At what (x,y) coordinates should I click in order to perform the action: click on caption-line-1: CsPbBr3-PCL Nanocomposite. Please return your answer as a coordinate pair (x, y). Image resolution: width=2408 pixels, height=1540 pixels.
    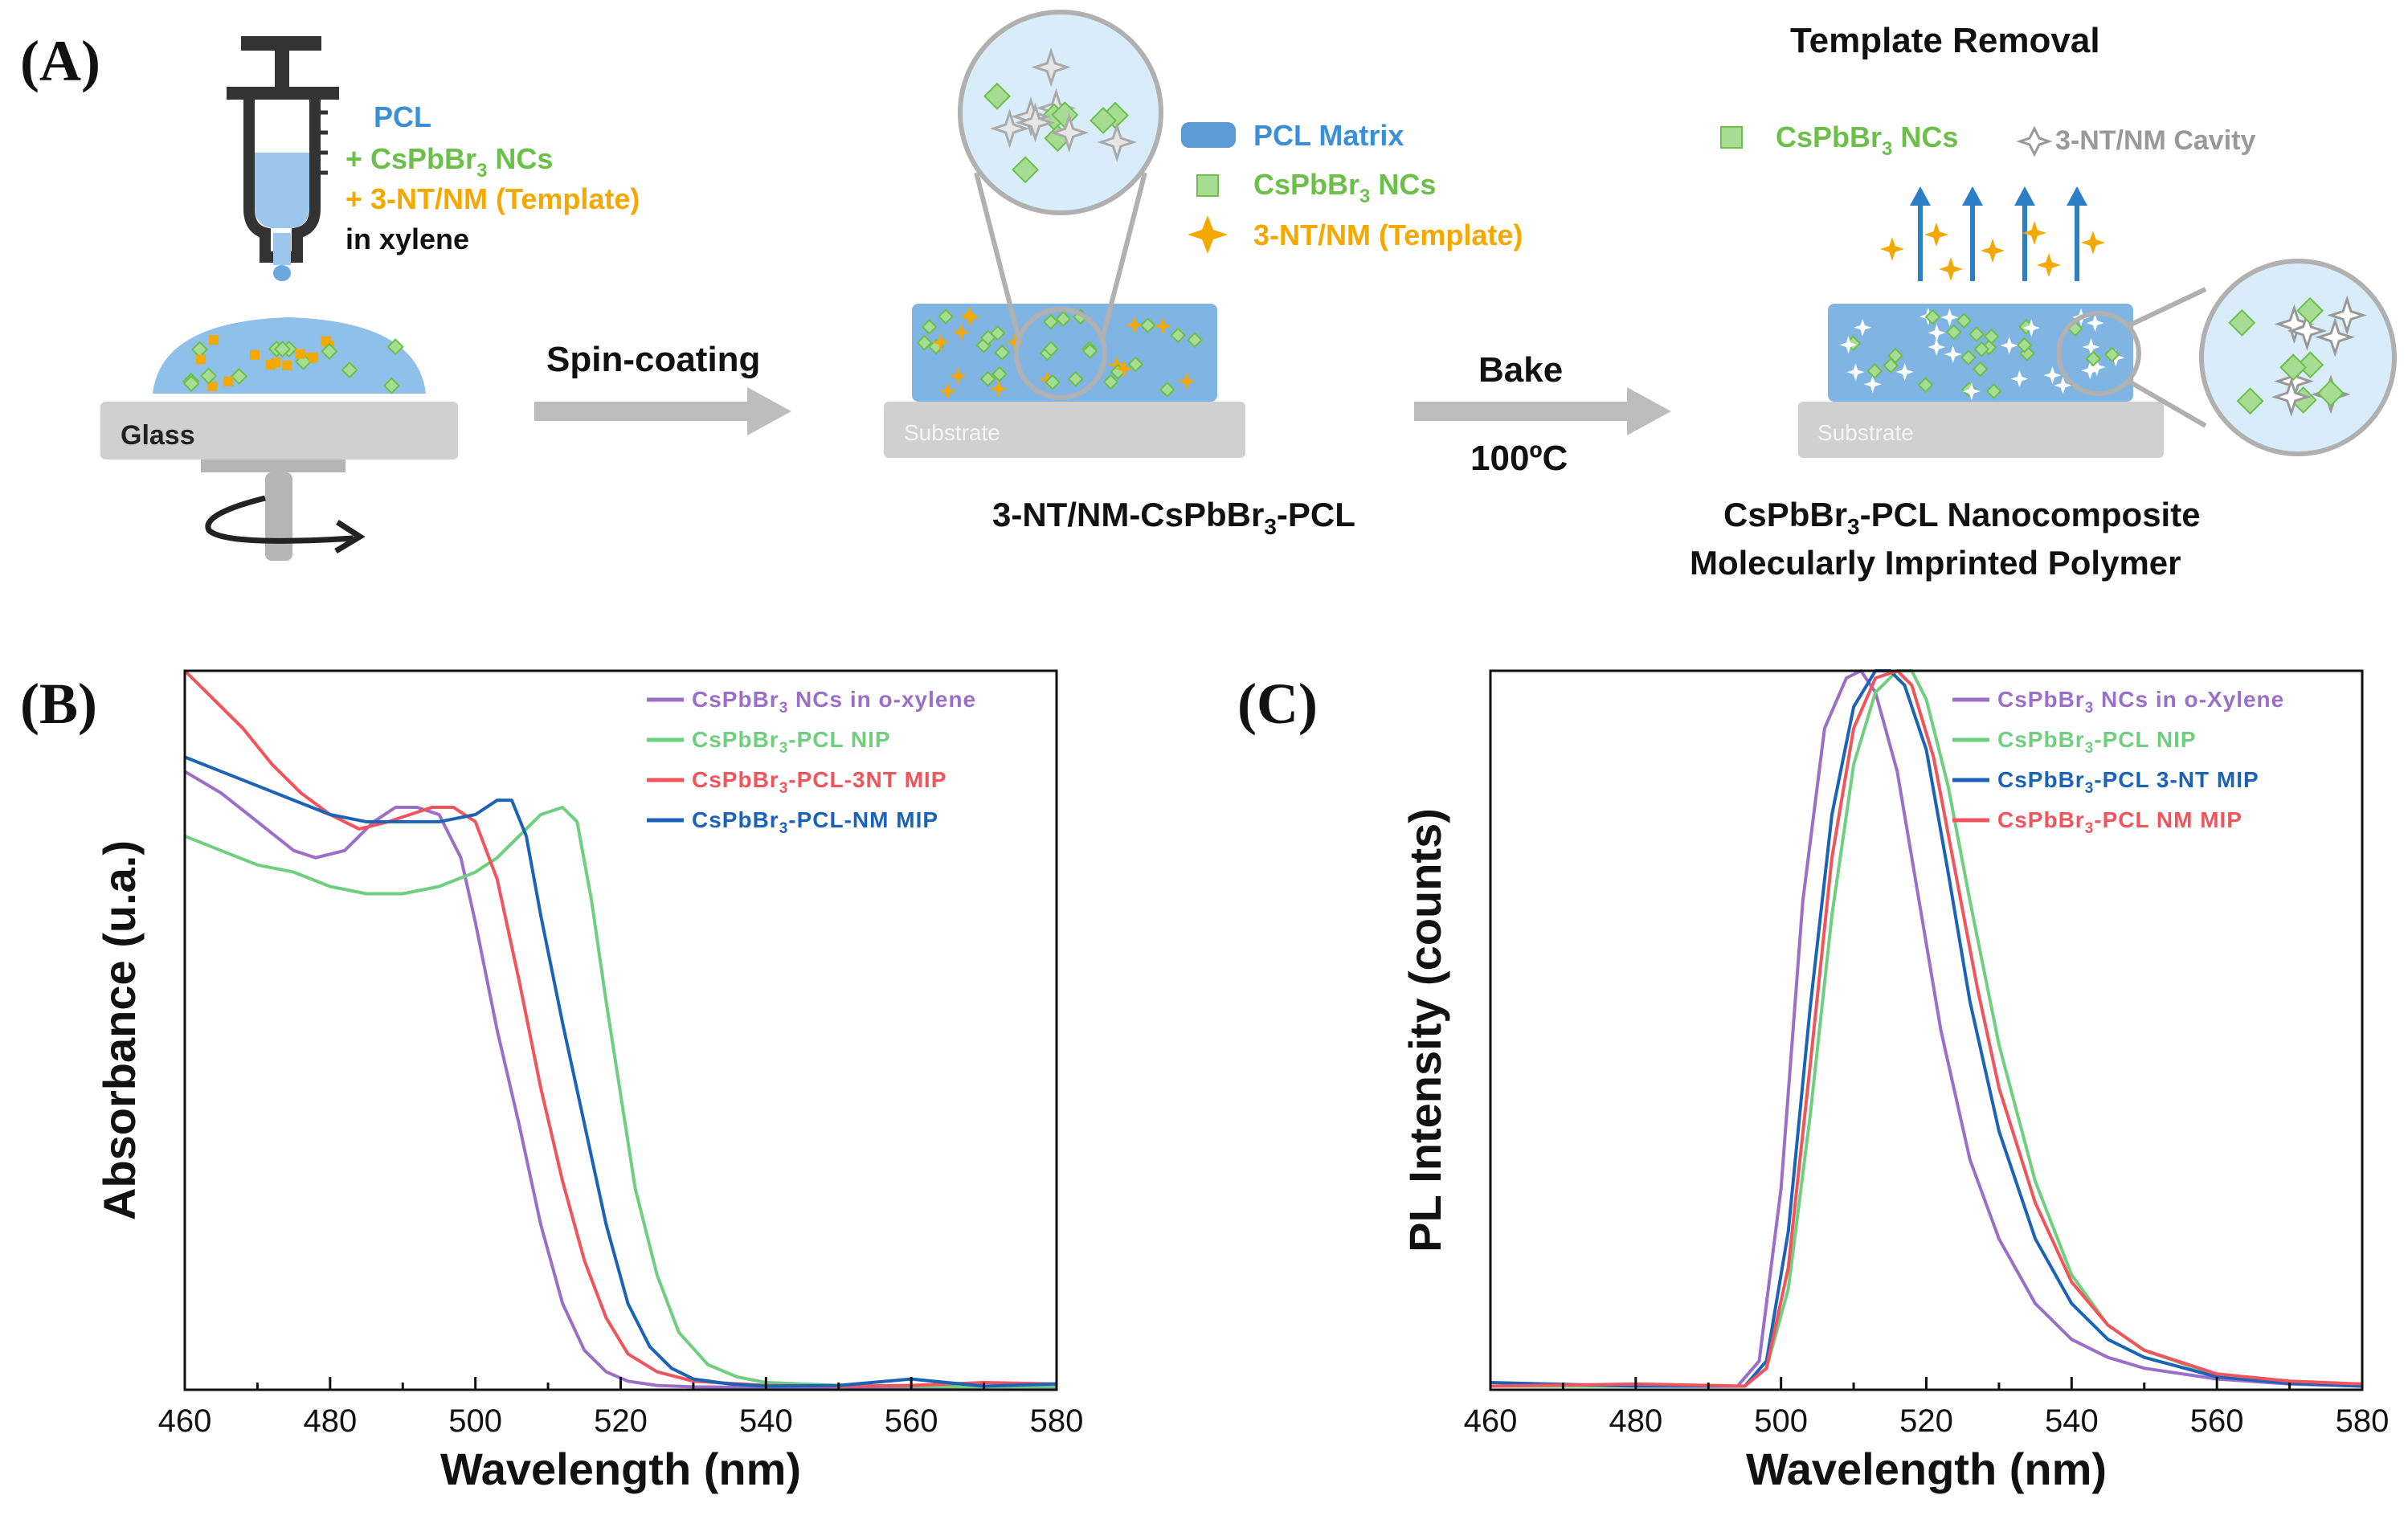
    Looking at the image, I should click on (1962, 517).